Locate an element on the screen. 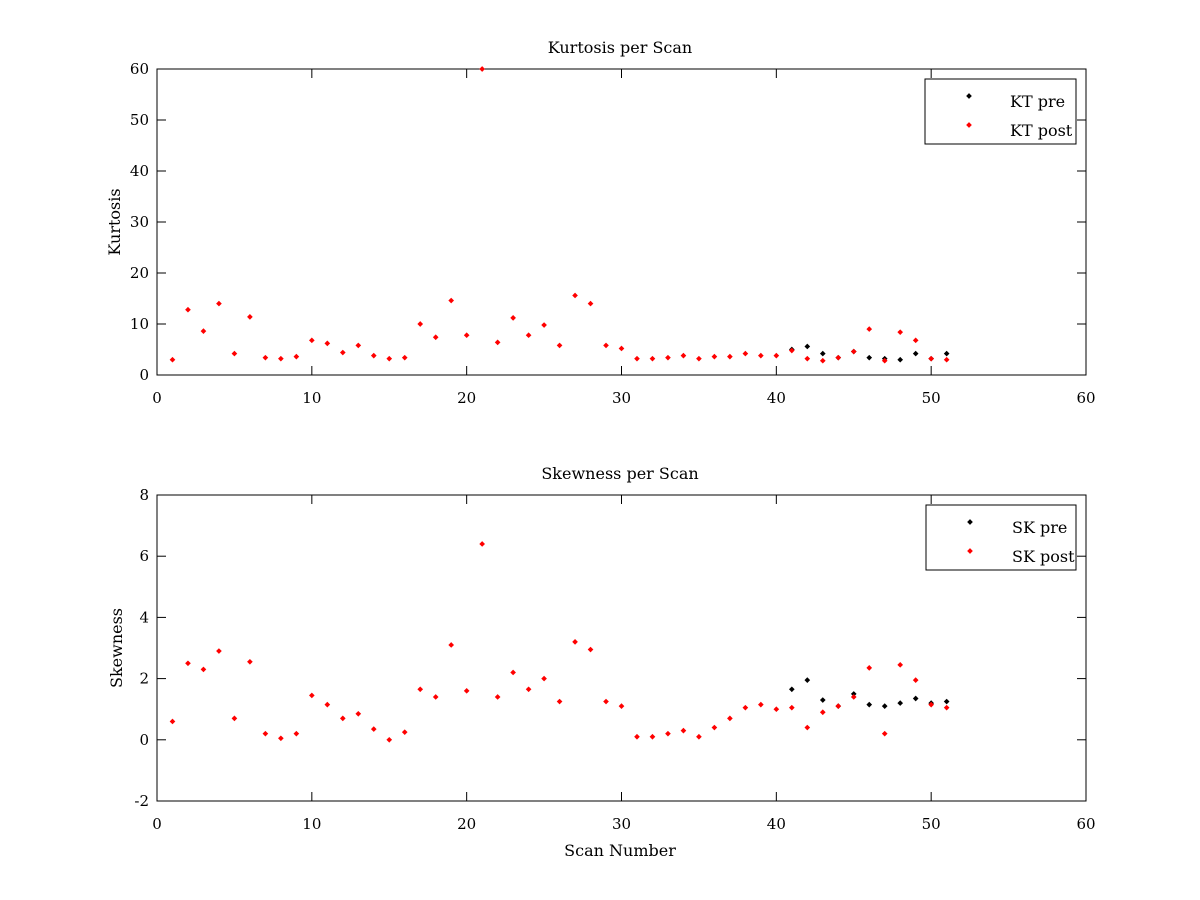  kurtosis-x-tick-label: 50 is located at coordinates (931, 398).